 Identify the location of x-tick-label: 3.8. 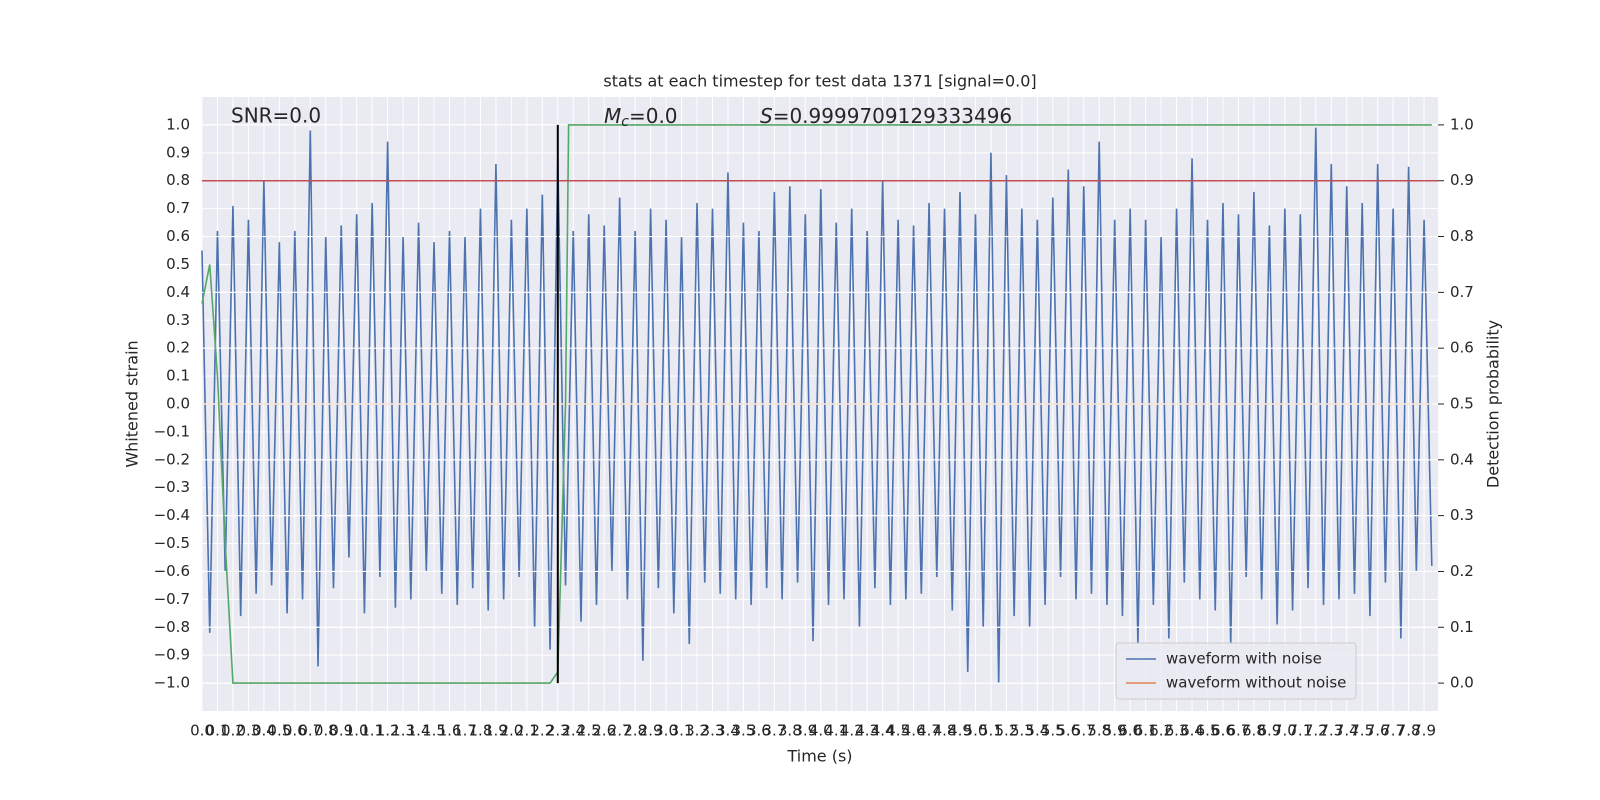
(790, 731).